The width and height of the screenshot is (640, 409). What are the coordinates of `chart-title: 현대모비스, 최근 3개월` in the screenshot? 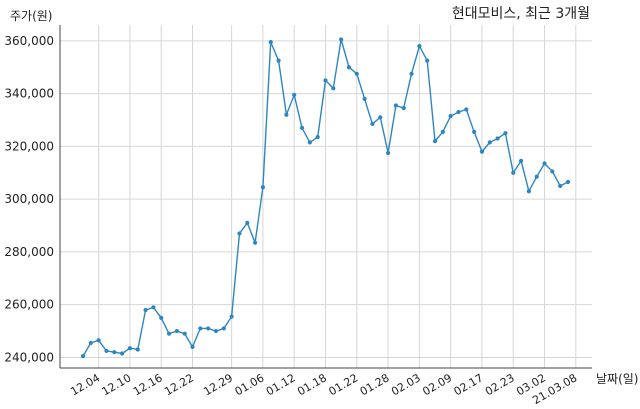 It's located at (521, 14).